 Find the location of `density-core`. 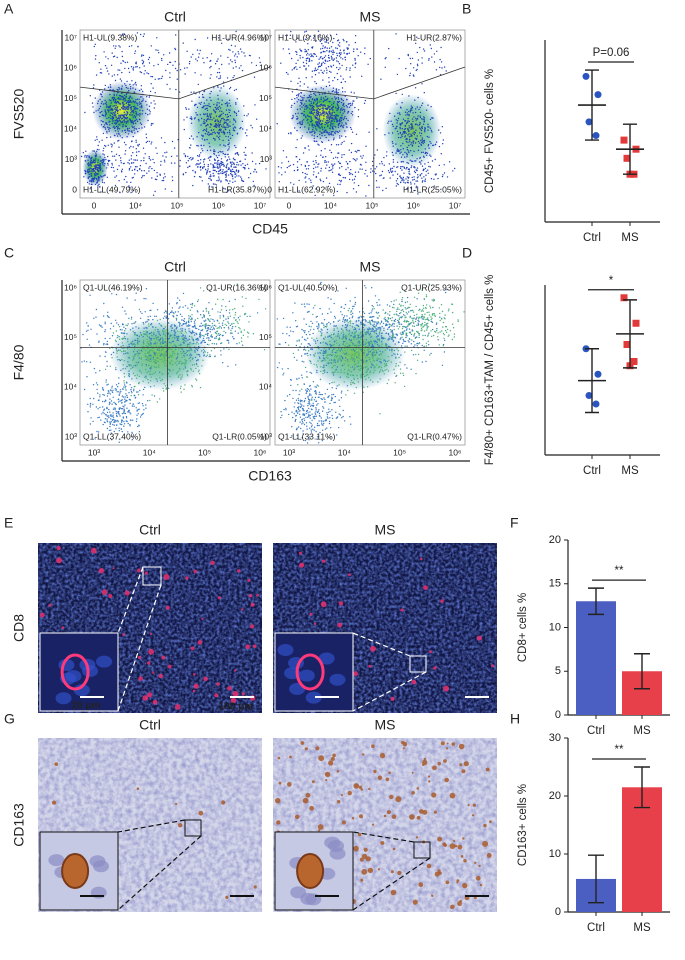

density-core is located at coordinates (412, 130).